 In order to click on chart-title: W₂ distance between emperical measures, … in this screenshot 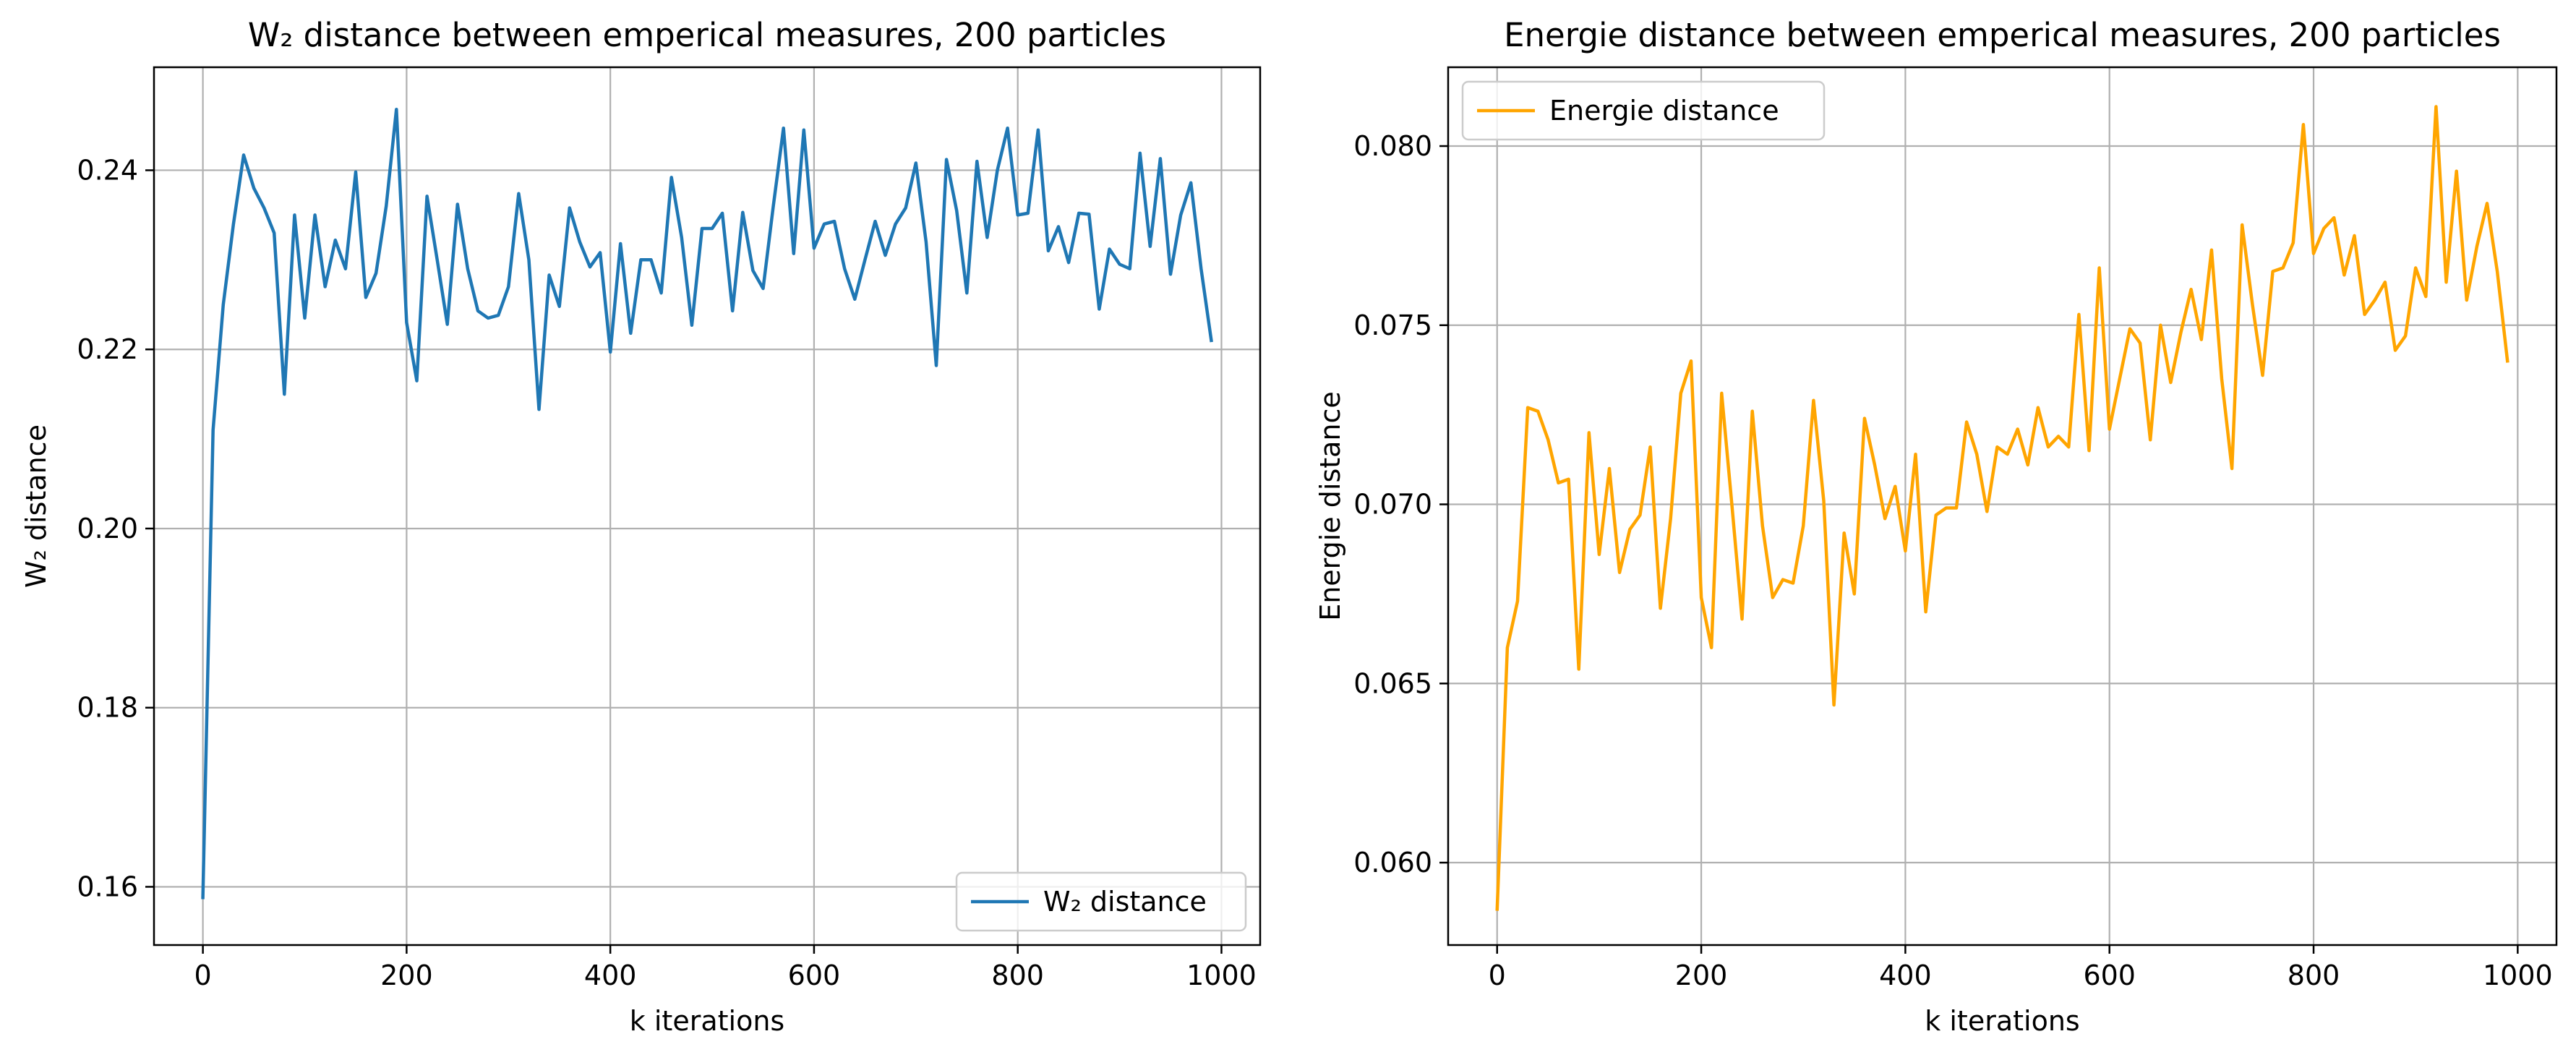, I will do `click(707, 35)`.